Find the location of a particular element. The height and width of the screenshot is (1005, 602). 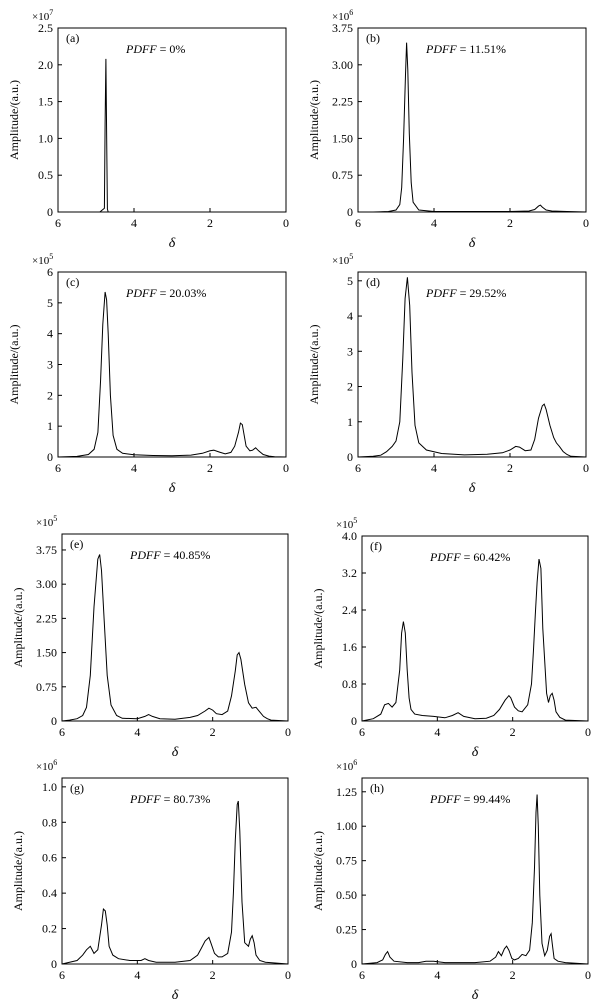

scale-multiplier-exponent: 7 is located at coordinates (51, 12).